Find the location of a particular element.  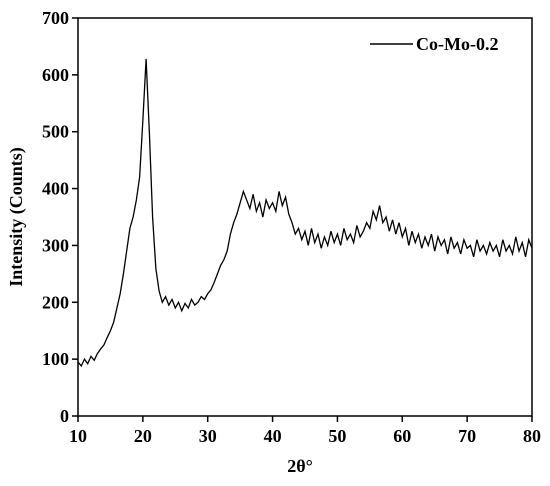

x-tick-label: 10 is located at coordinates (78, 436).